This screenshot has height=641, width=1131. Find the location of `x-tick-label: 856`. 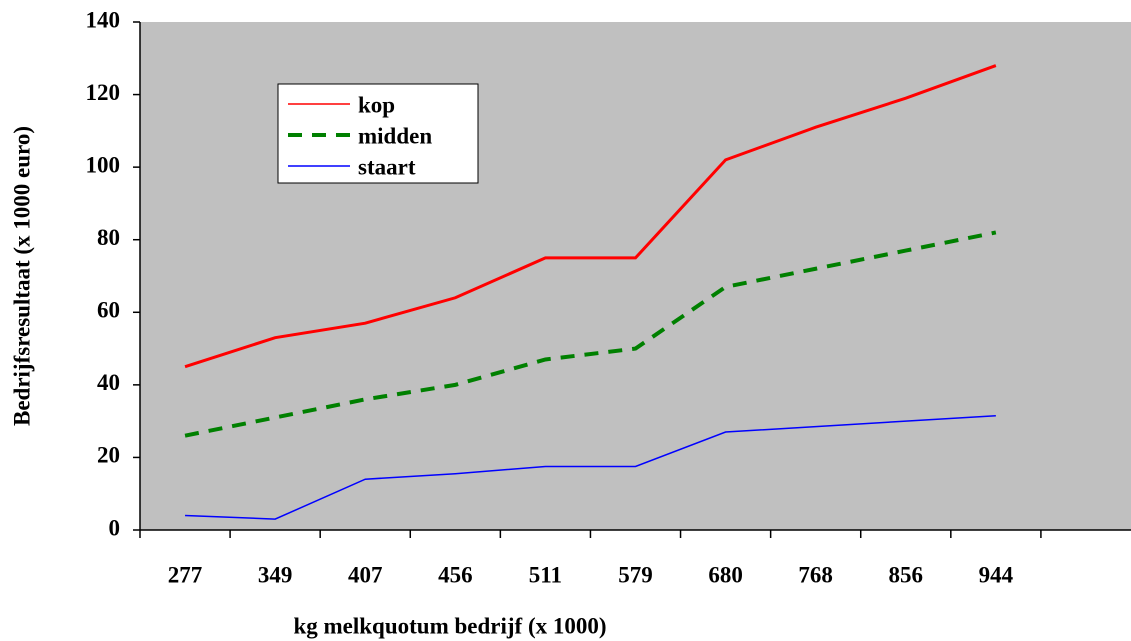

x-tick-label: 856 is located at coordinates (906, 574).